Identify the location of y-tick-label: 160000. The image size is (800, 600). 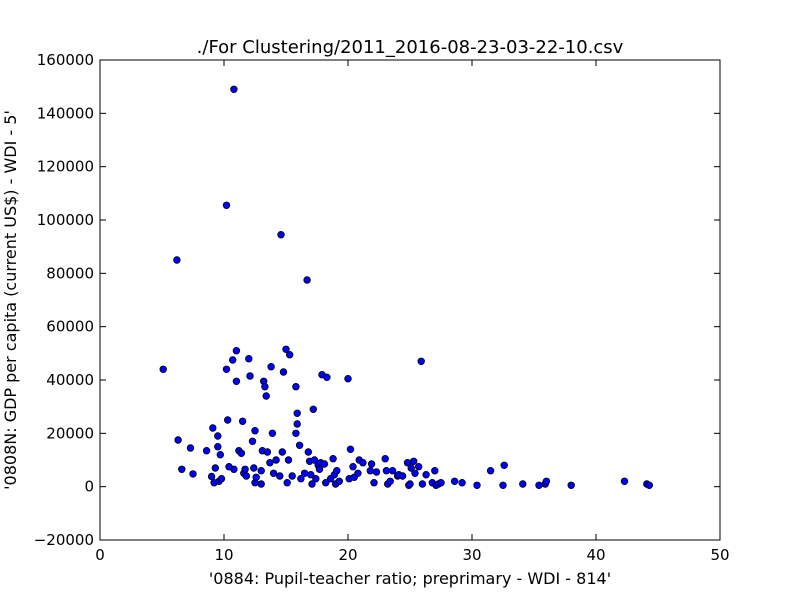
(65, 60).